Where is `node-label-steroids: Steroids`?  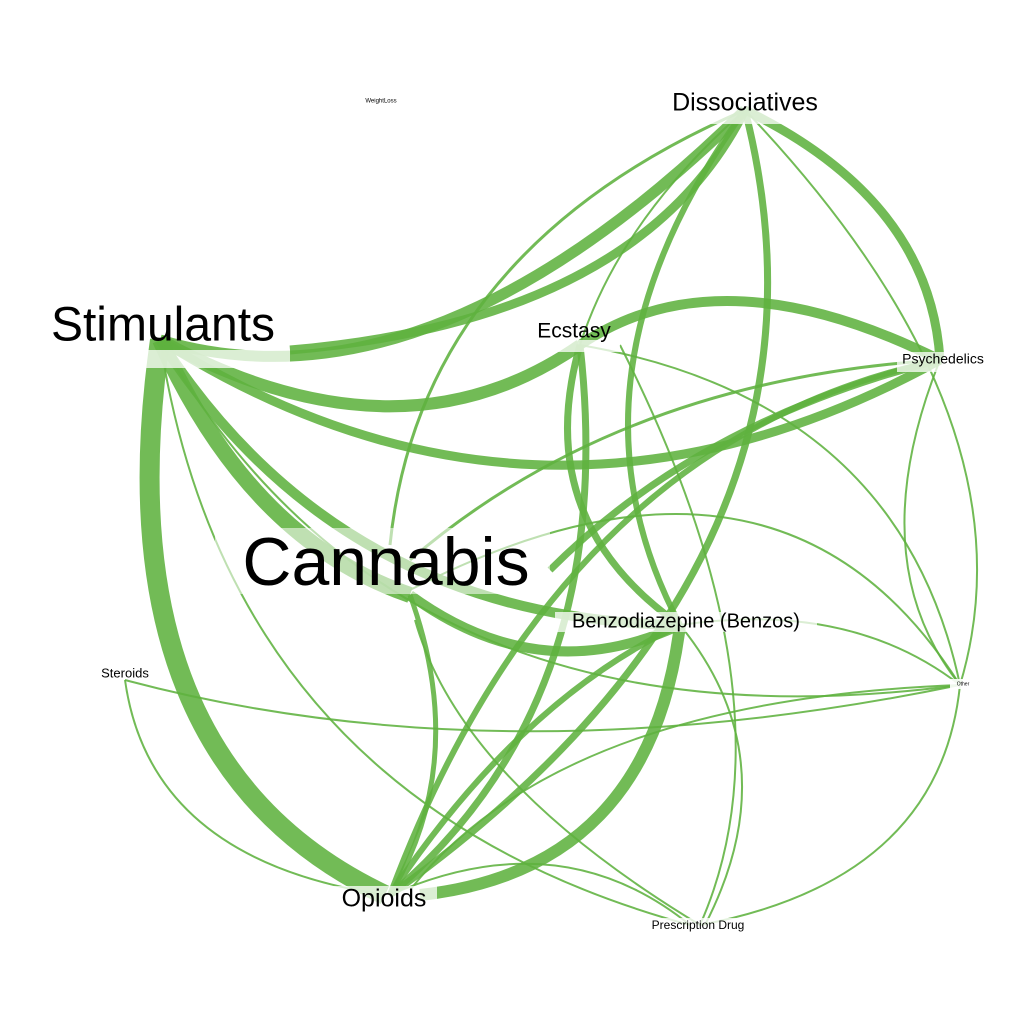
node-label-steroids: Steroids is located at coordinates (125, 672).